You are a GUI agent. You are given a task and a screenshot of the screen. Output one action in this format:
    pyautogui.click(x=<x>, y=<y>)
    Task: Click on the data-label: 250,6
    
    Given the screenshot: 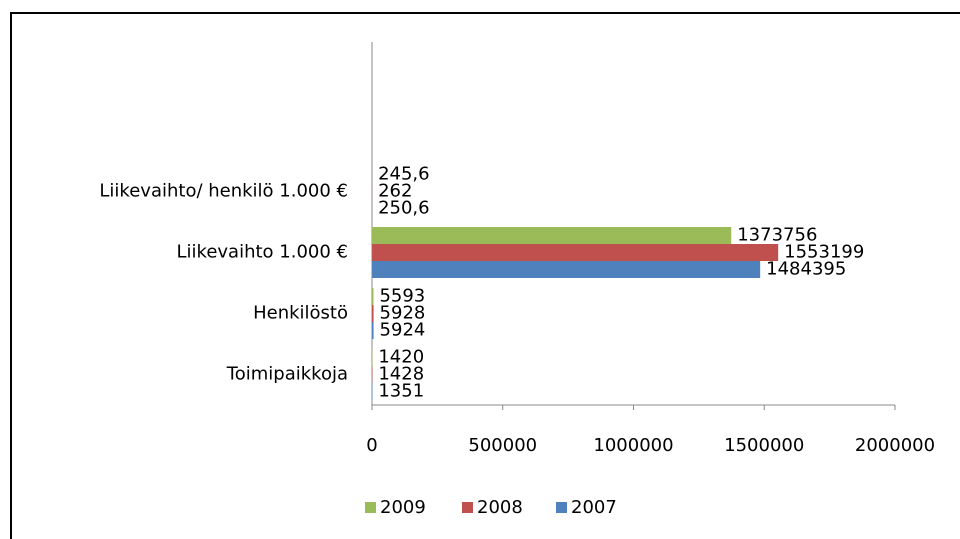 What is the action you would take?
    pyautogui.click(x=404, y=208)
    